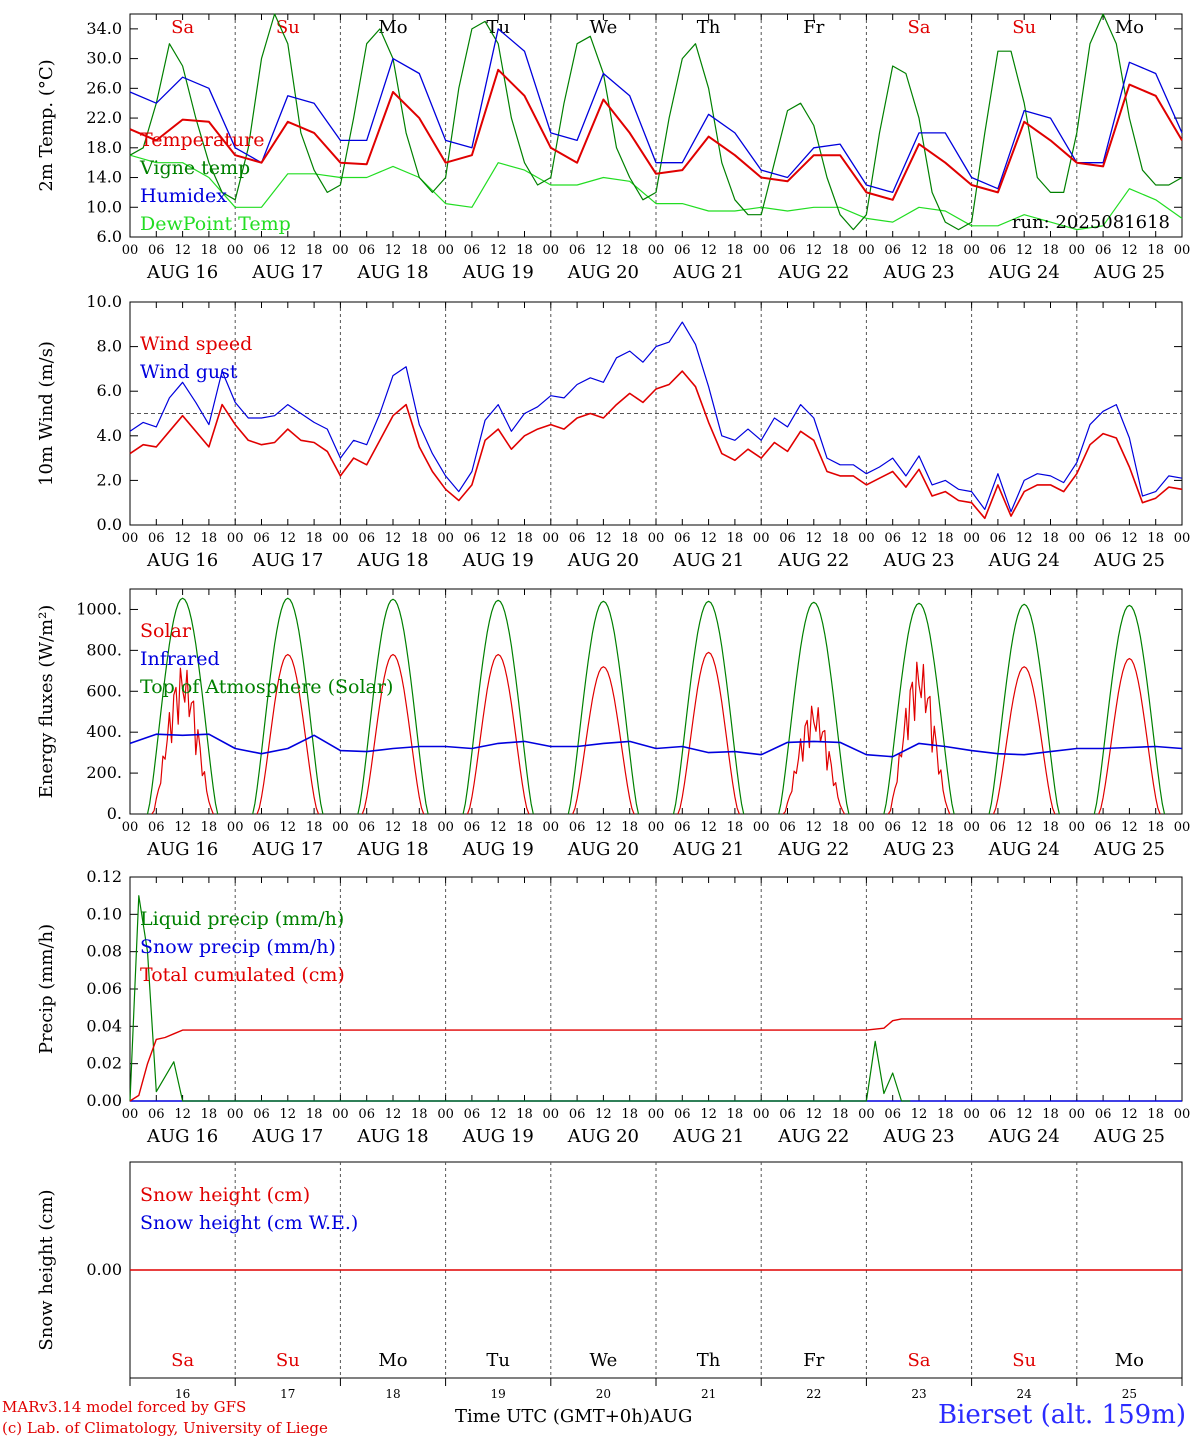 The height and width of the screenshot is (1440, 1194). I want to click on y-tick-label: 14.0, so click(104, 177).